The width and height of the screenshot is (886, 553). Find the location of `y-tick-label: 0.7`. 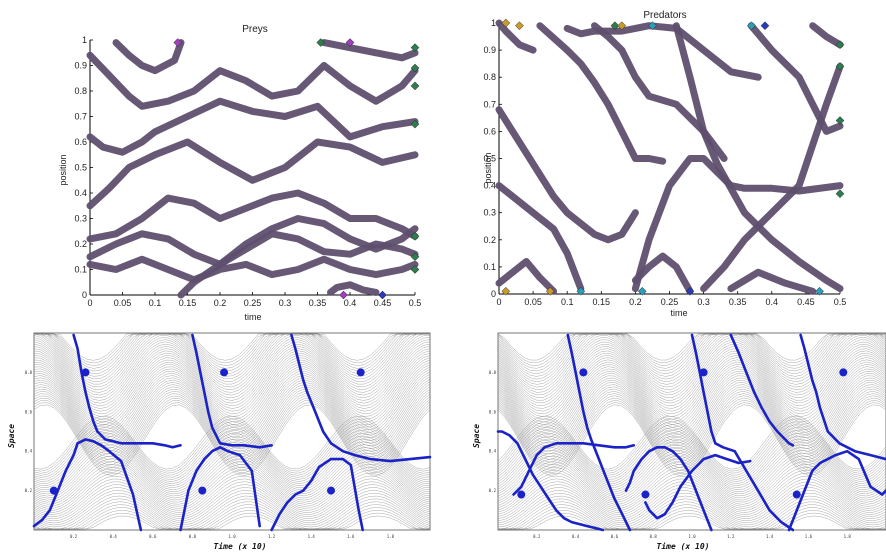

y-tick-label: 0.7 is located at coordinates (489, 104).